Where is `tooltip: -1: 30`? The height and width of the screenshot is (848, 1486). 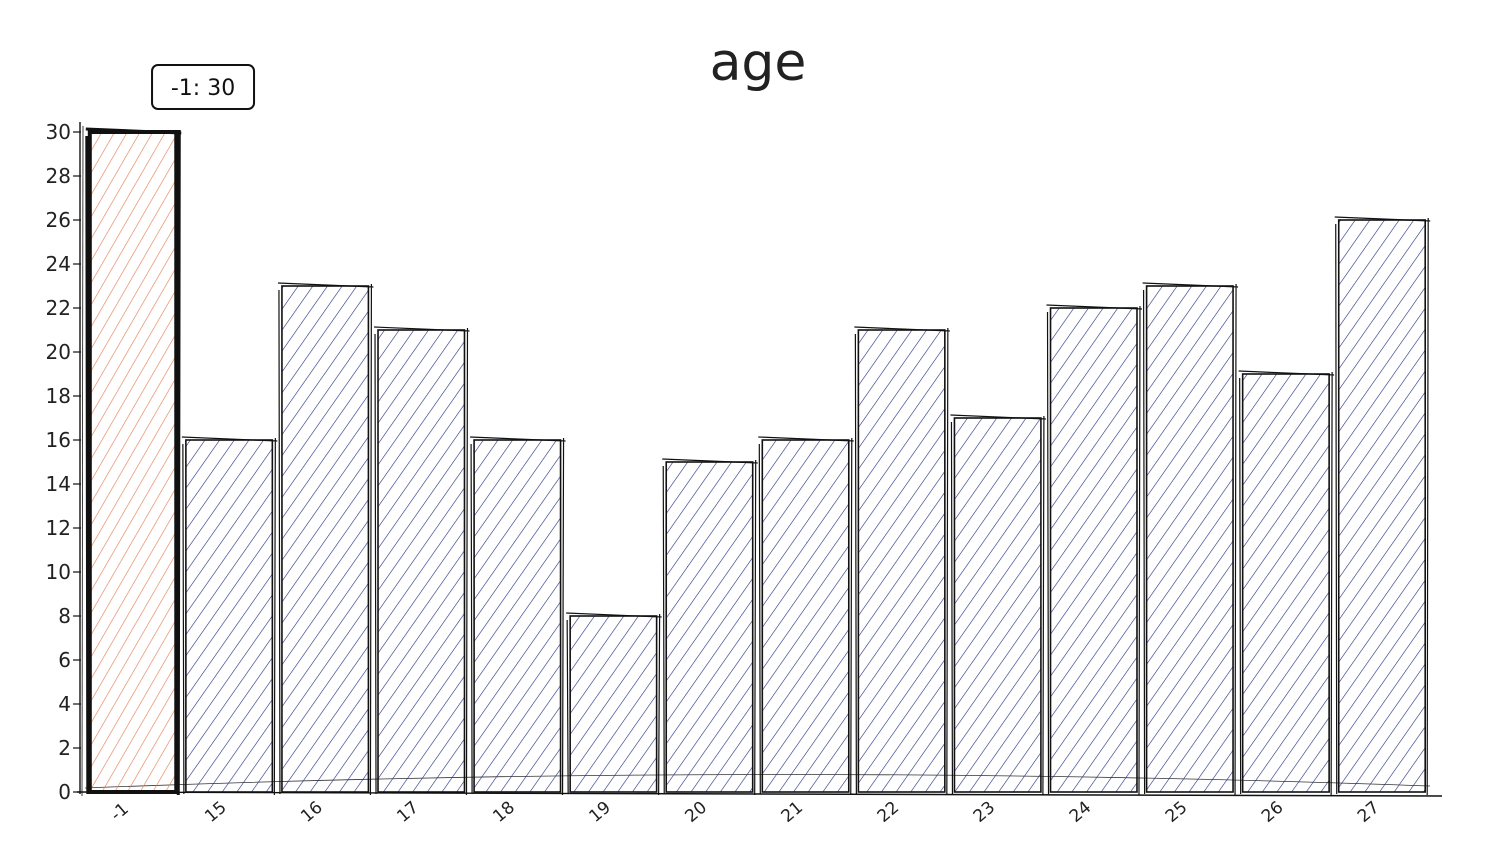
tooltip: -1: 30 is located at coordinates (203, 87).